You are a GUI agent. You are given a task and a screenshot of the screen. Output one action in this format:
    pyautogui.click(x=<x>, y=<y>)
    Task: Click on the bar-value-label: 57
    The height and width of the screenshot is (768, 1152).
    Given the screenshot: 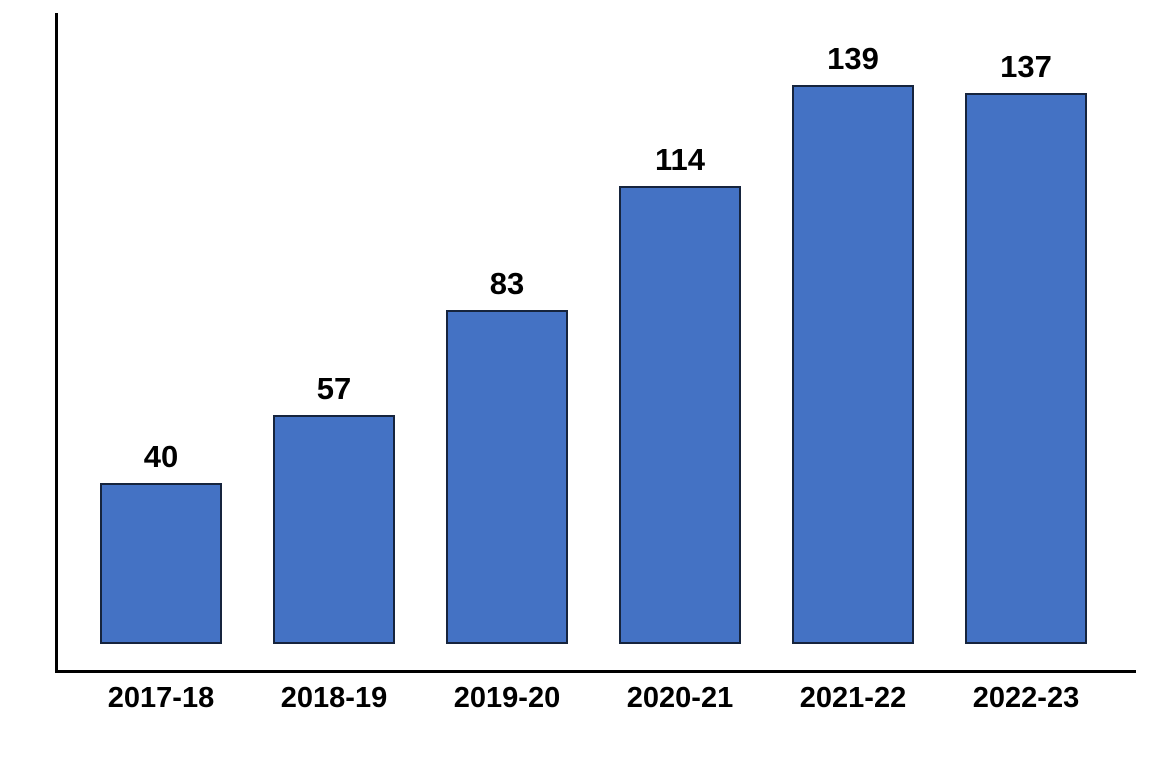 What is the action you would take?
    pyautogui.click(x=334, y=388)
    